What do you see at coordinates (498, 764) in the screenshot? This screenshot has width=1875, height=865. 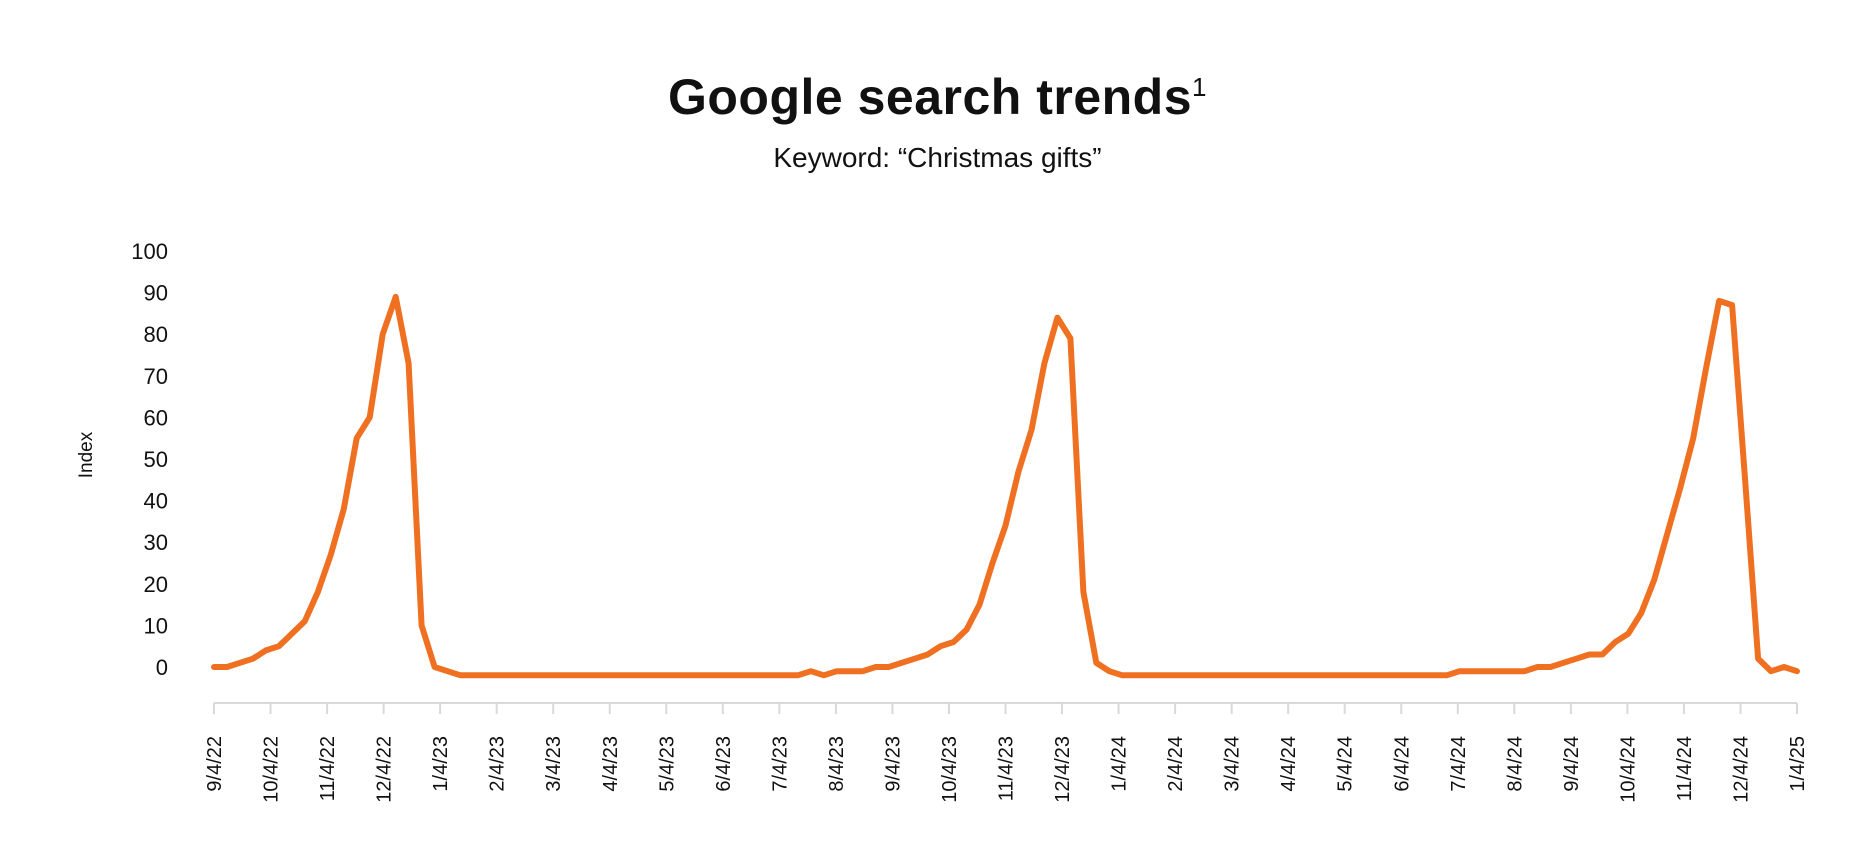 I see `x-tick-label: 2/4/23` at bounding box center [498, 764].